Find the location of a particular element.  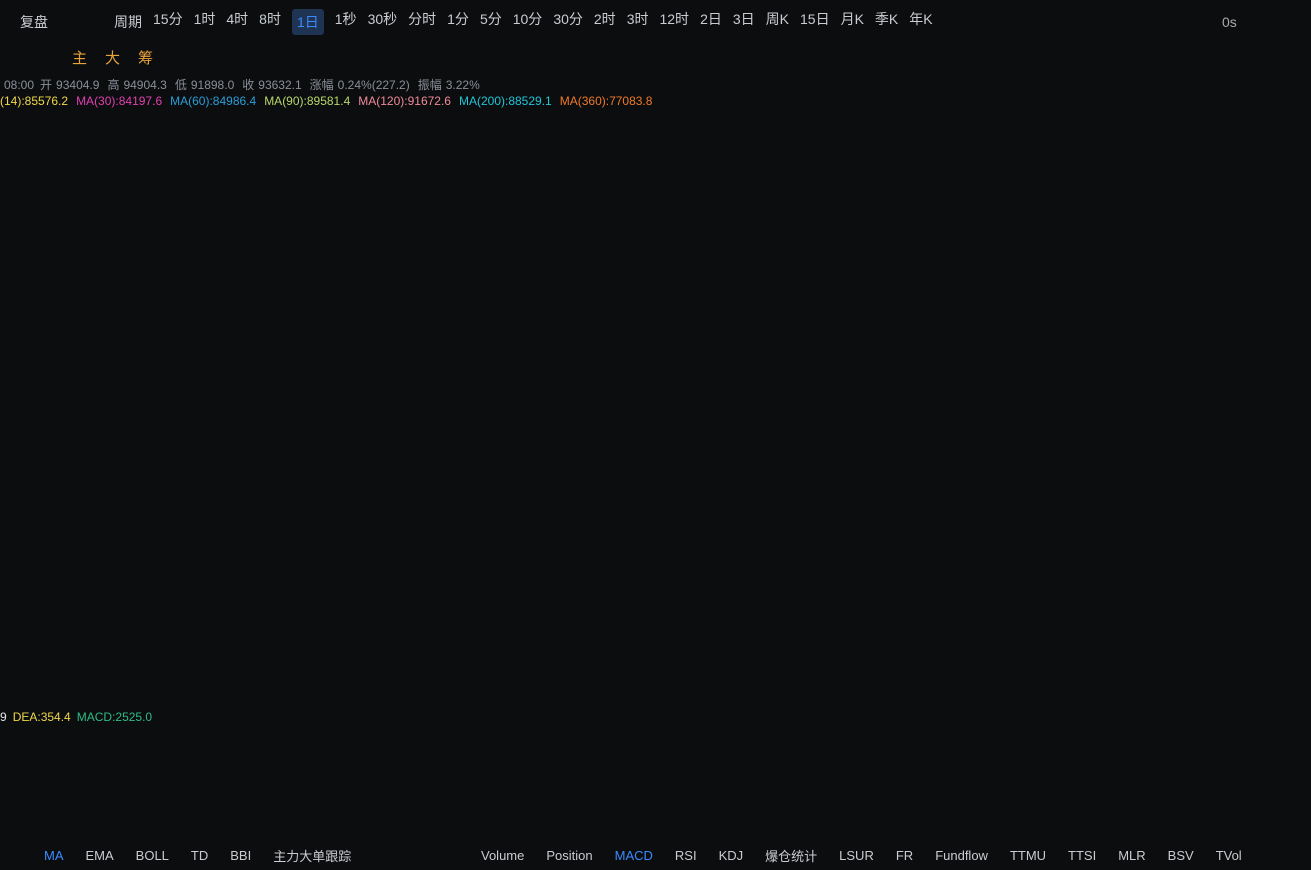

period: 3时 is located at coordinates (637, 19).